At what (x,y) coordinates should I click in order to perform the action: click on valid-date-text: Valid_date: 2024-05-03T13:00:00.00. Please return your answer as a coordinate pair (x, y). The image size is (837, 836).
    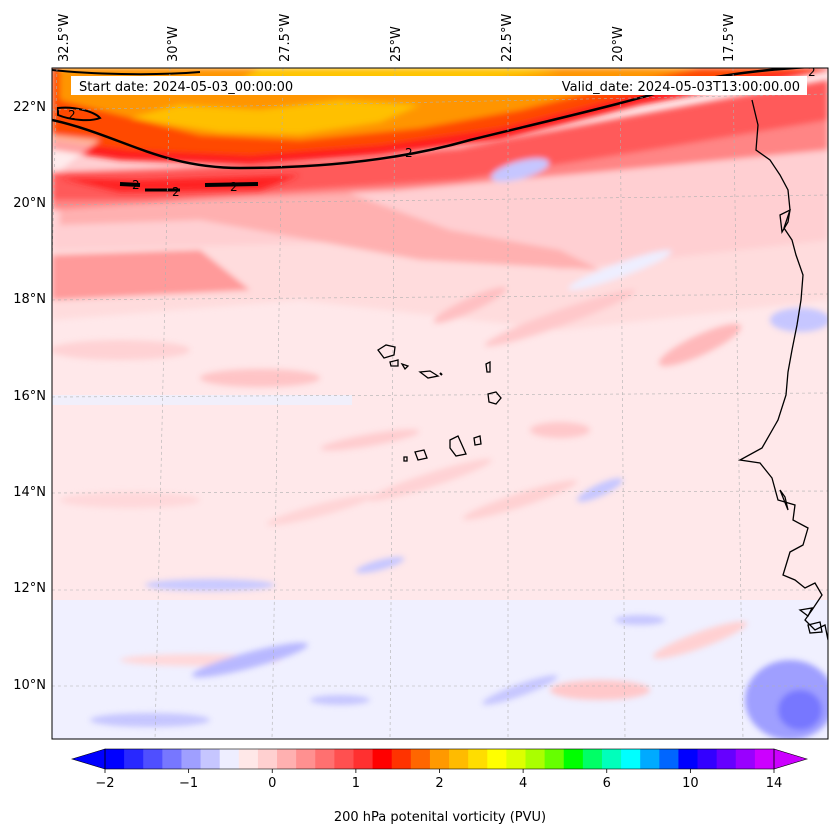
    Looking at the image, I should click on (681, 87).